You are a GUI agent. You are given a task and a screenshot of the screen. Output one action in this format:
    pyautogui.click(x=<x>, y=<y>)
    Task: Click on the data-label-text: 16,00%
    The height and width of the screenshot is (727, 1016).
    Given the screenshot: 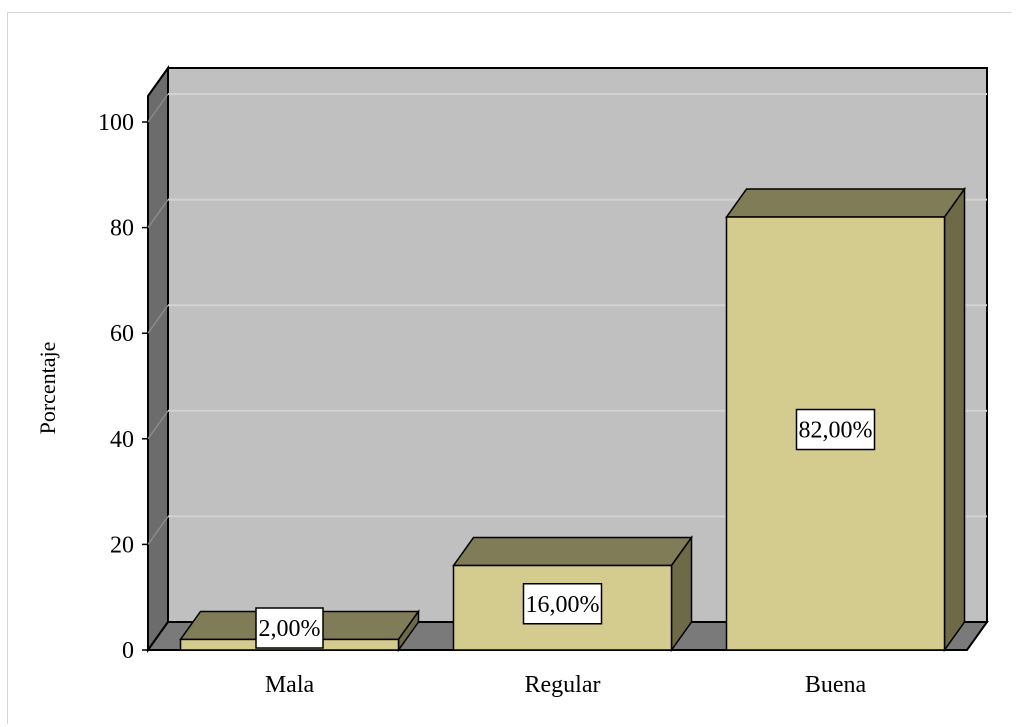 What is the action you would take?
    pyautogui.click(x=563, y=605)
    